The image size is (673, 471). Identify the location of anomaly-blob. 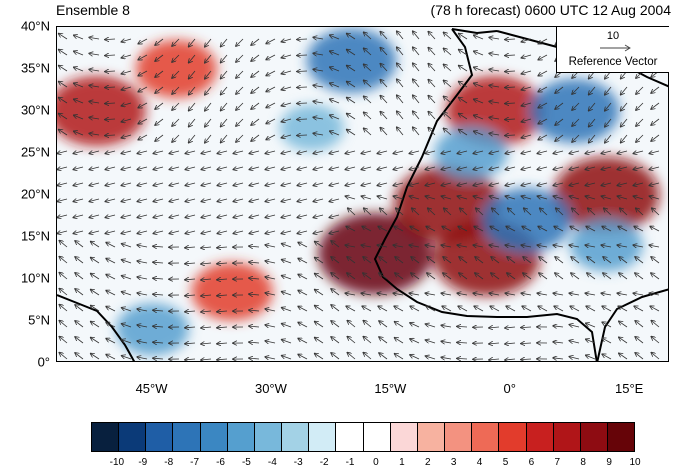
(606, 195).